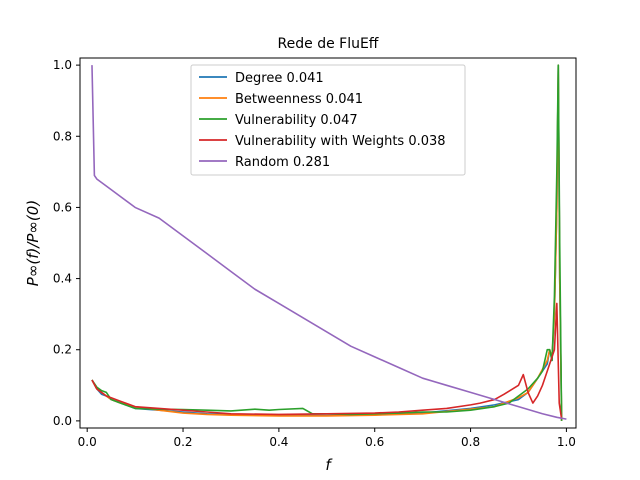  What do you see at coordinates (182, 442) in the screenshot?
I see `x-tick-label: 0.2` at bounding box center [182, 442].